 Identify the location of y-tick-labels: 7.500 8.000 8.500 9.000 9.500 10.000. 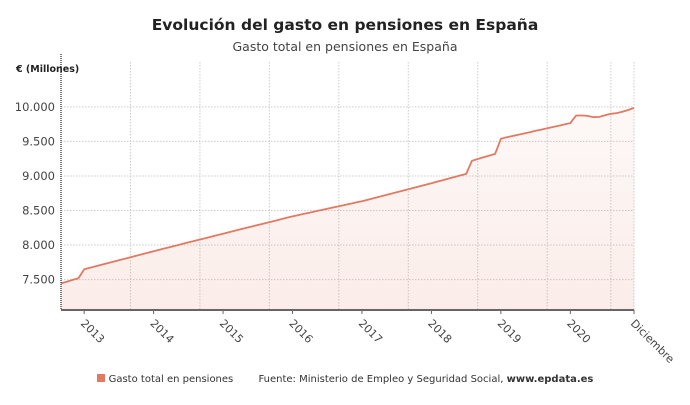
(35, 193).